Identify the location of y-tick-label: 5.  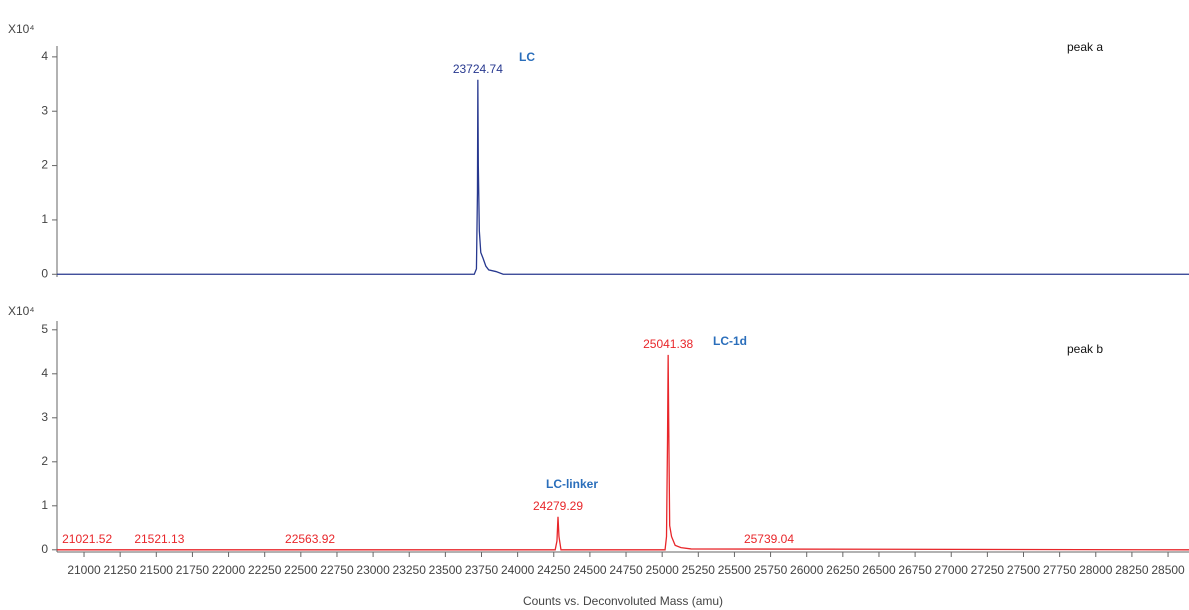
(44, 329).